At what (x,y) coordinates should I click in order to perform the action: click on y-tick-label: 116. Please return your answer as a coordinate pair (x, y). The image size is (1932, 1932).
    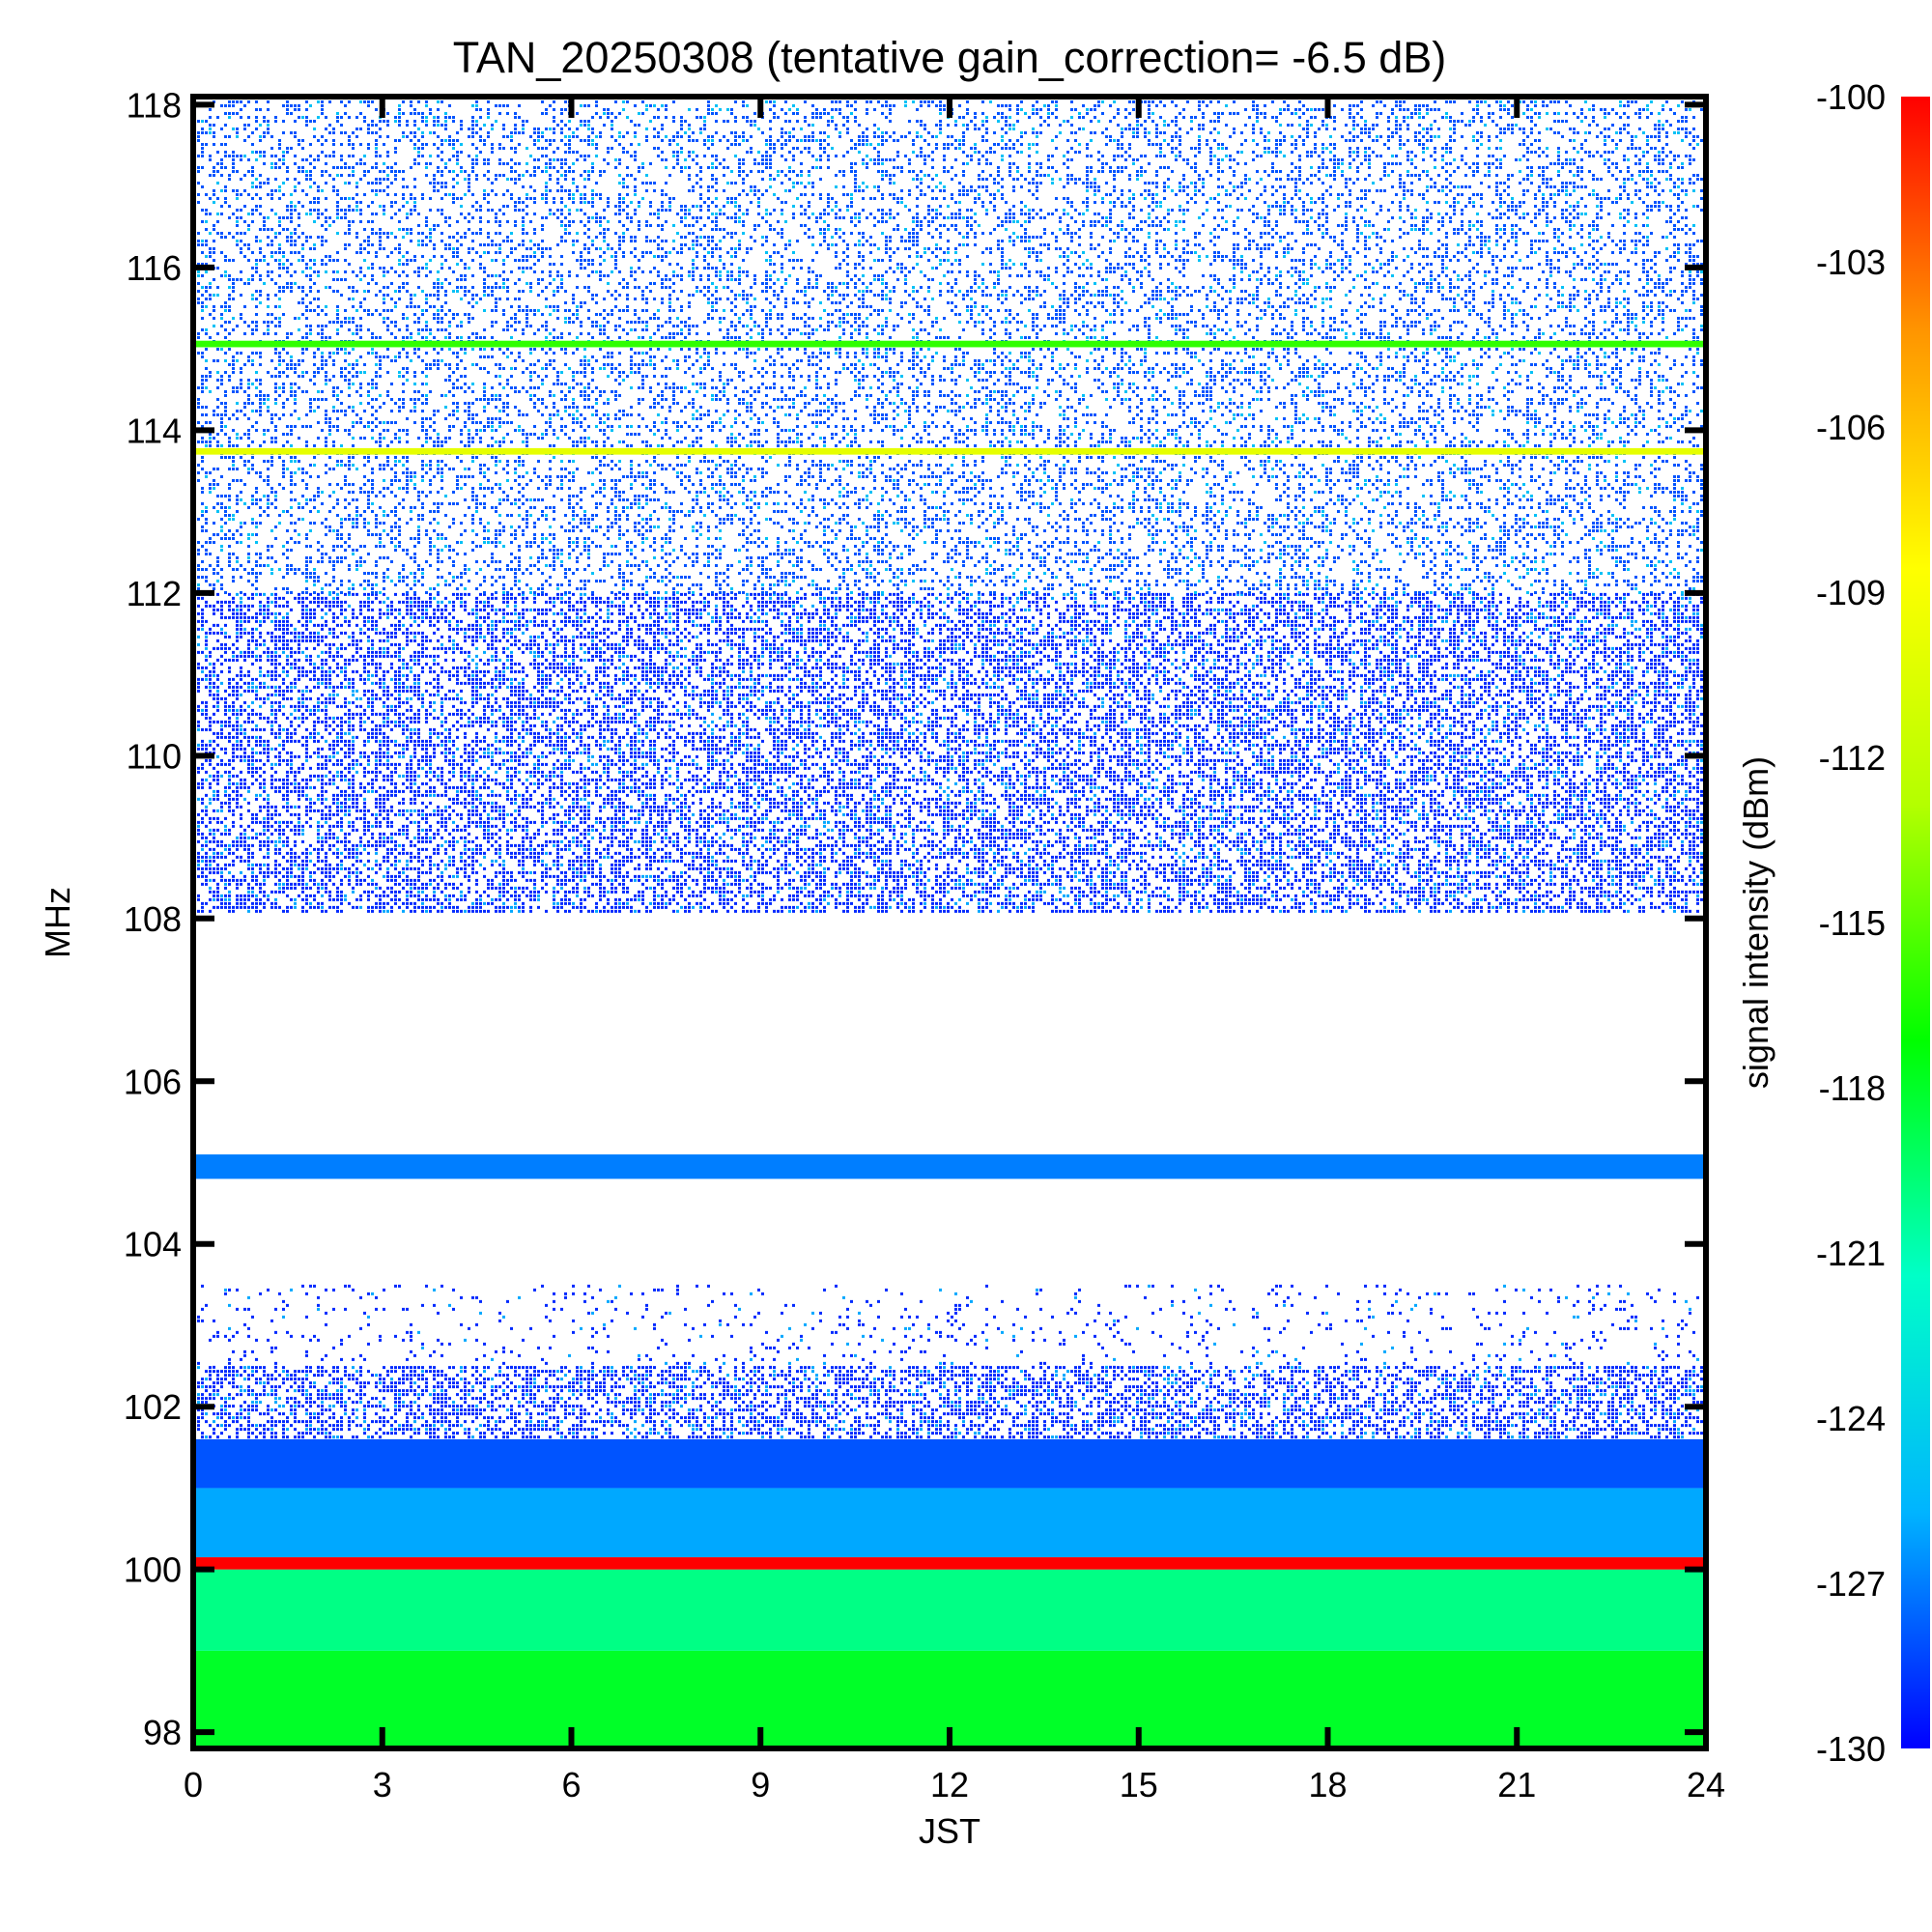
    Looking at the image, I should click on (154, 268).